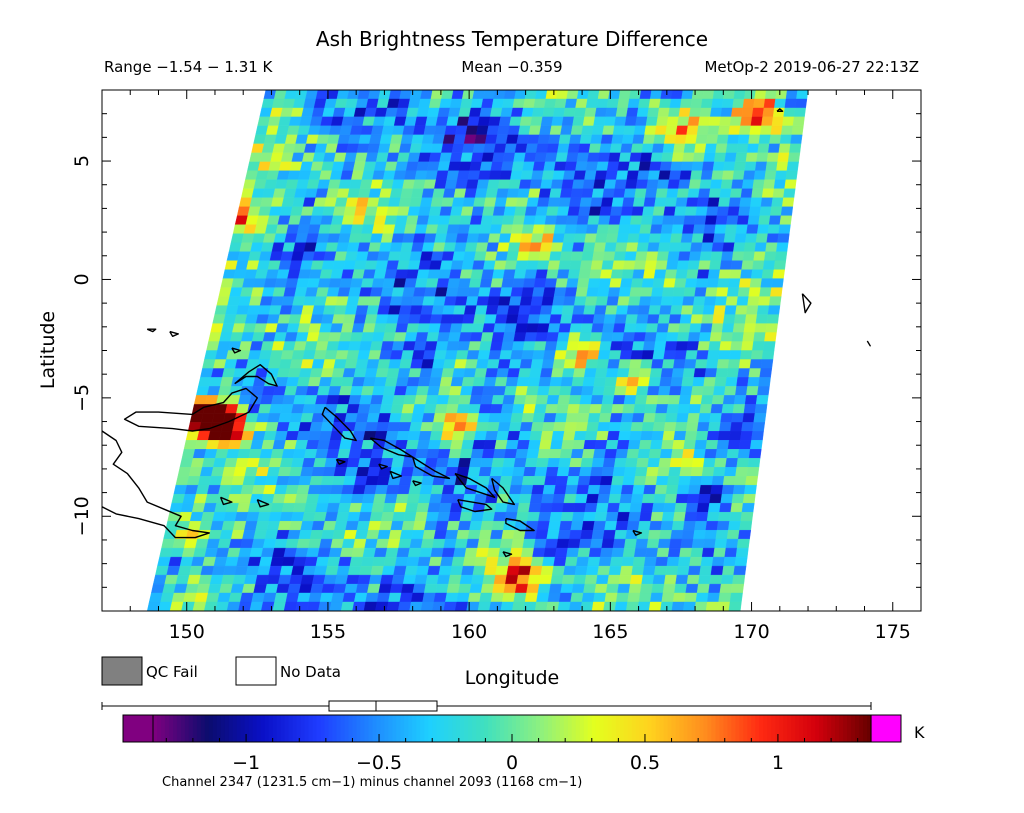 The image size is (1024, 813). Describe the element at coordinates (469, 632) in the screenshot. I see `x-tick-label: 160` at that location.